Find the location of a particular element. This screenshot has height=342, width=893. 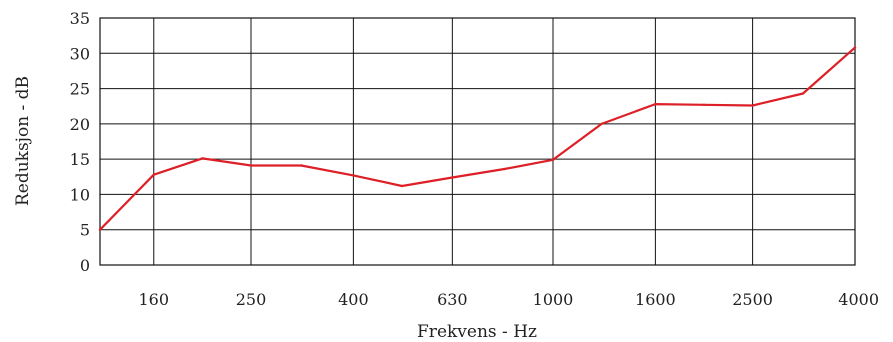

x-tick-label: 1000 is located at coordinates (553, 299).